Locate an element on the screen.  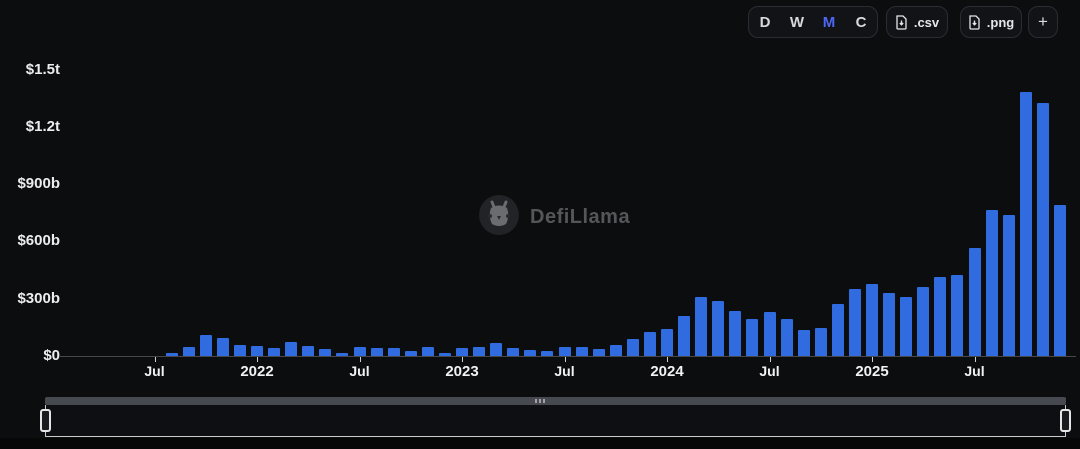
x-axis-label: 2023 is located at coordinates (462, 371).